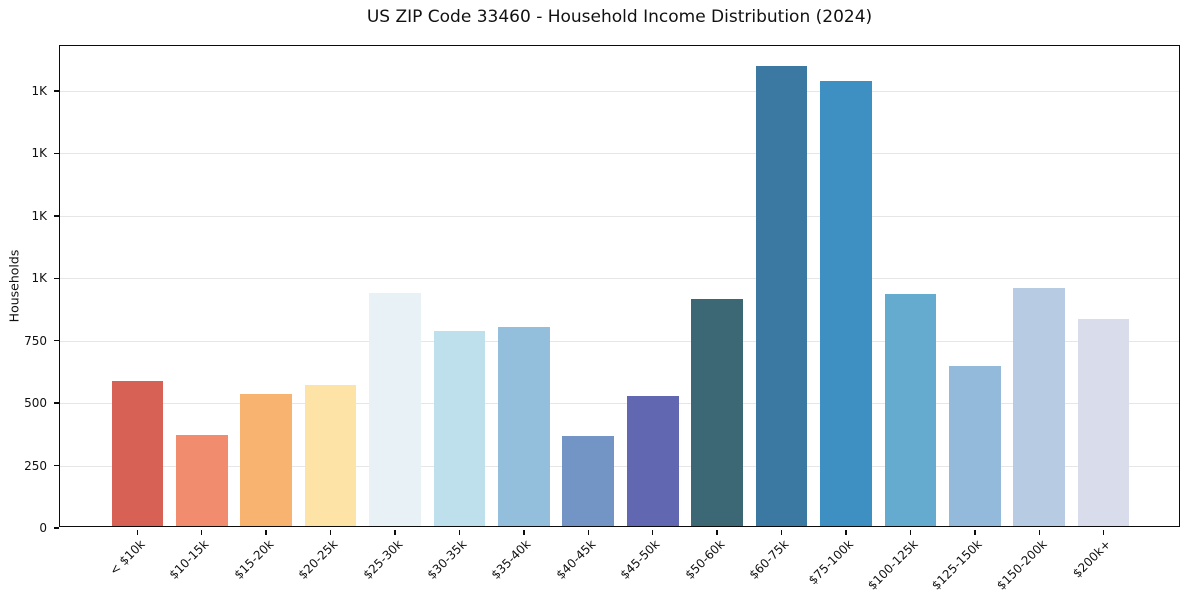 The width and height of the screenshot is (1189, 590). What do you see at coordinates (35, 465) in the screenshot?
I see `y-tick-label: 250` at bounding box center [35, 465].